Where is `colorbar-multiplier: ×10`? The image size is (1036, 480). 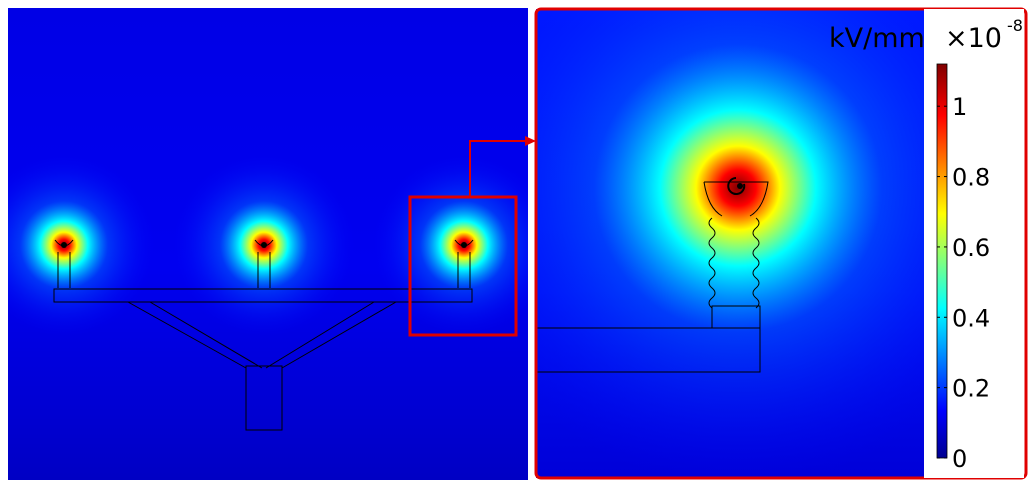
colorbar-multiplier: ×10 is located at coordinates (973, 38).